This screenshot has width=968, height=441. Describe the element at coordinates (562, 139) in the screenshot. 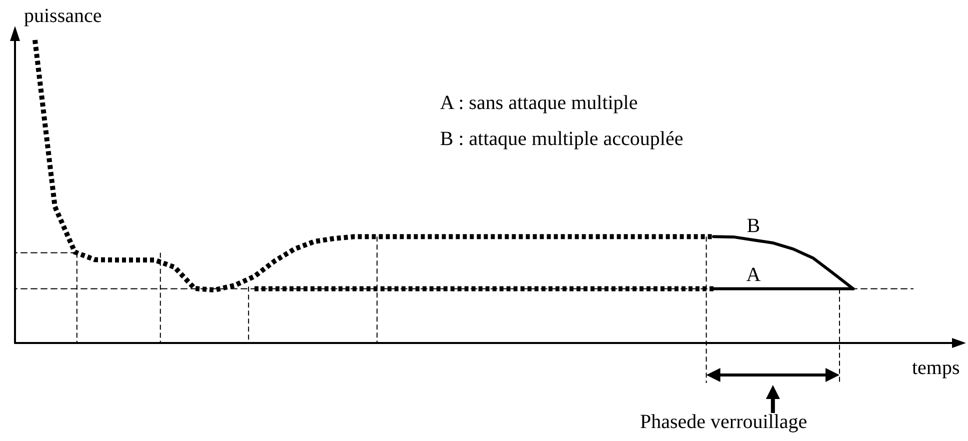

I see `annotation: B : attaque multiple accouplée` at that location.